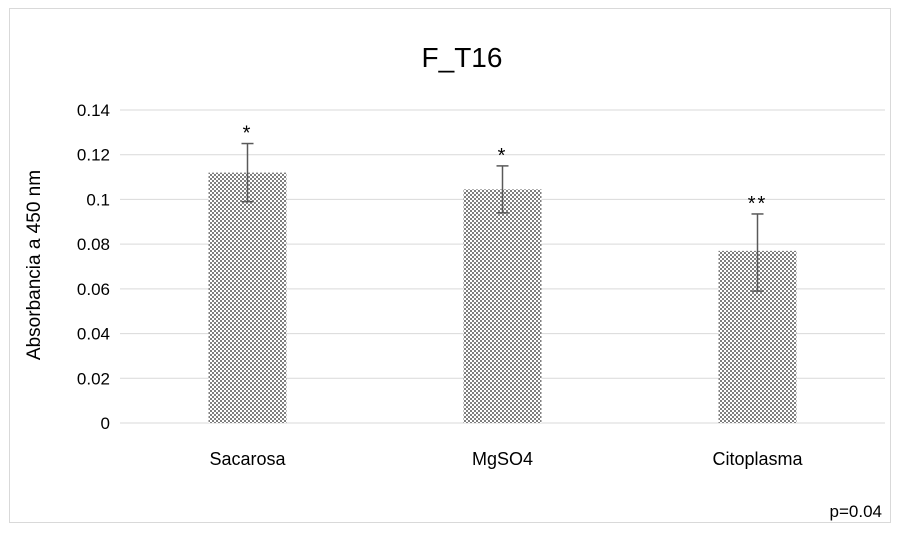 This screenshot has height=533, width=904. I want to click on significance-marker: **, so click(758, 204).